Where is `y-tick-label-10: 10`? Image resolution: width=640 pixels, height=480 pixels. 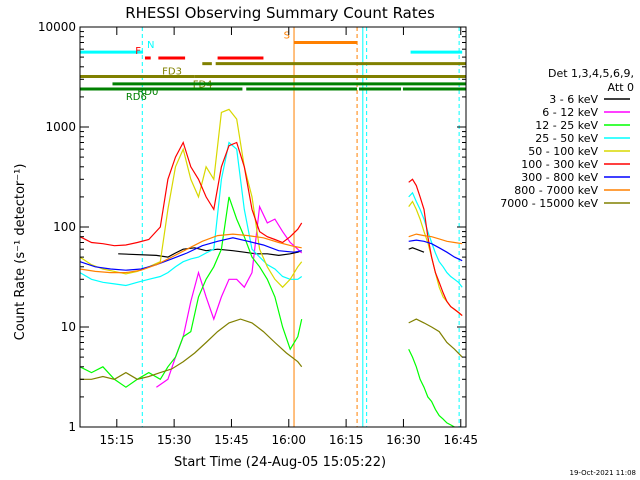 y-tick-label-10: 10 is located at coordinates (68, 327).